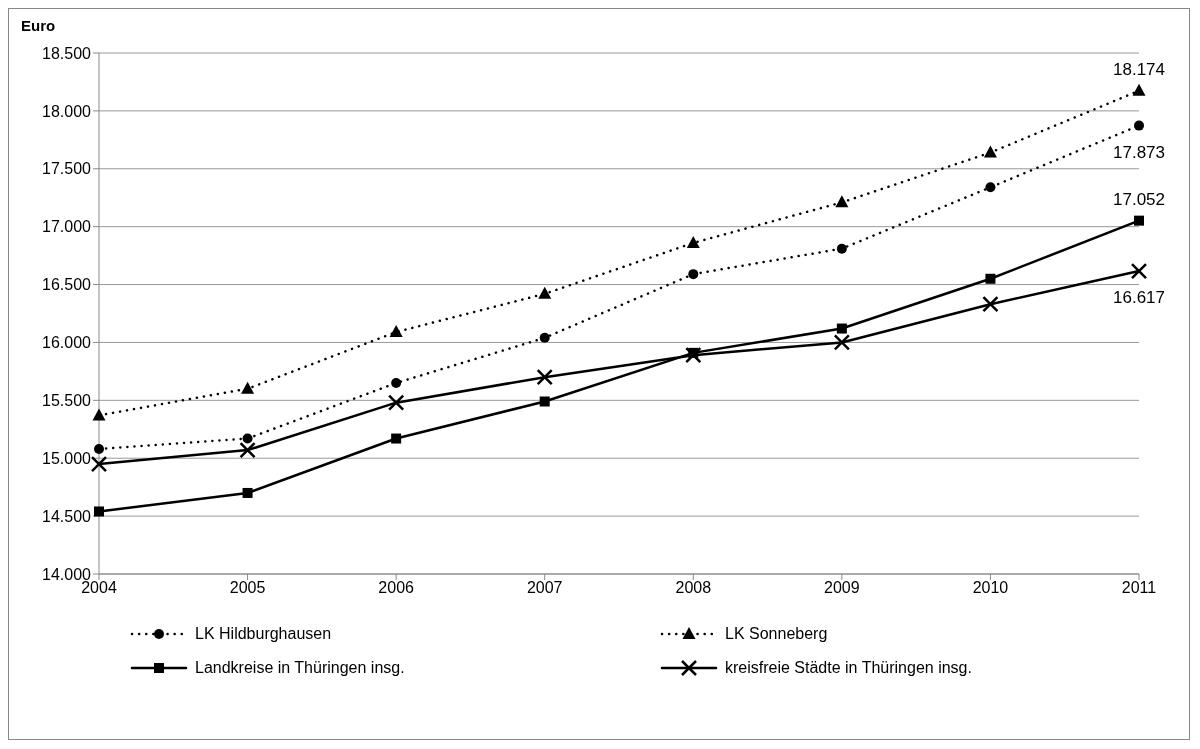  I want to click on data-label: 17.052, so click(1139, 199).